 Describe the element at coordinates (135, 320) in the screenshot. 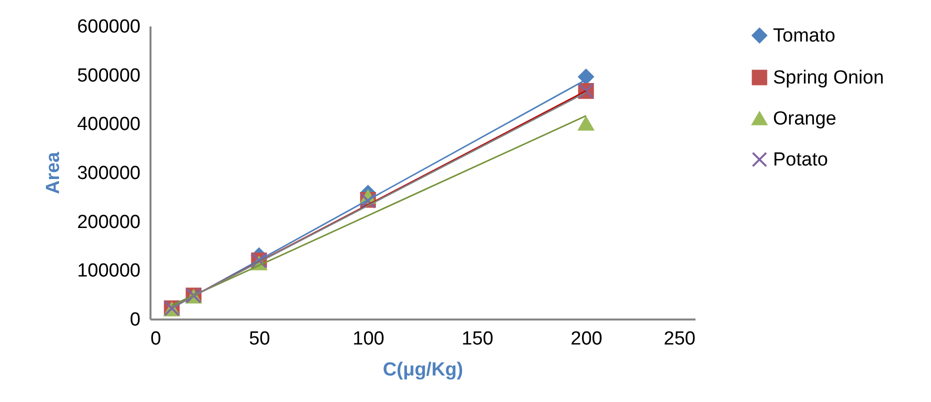

I see `y-tick-label: 0` at that location.